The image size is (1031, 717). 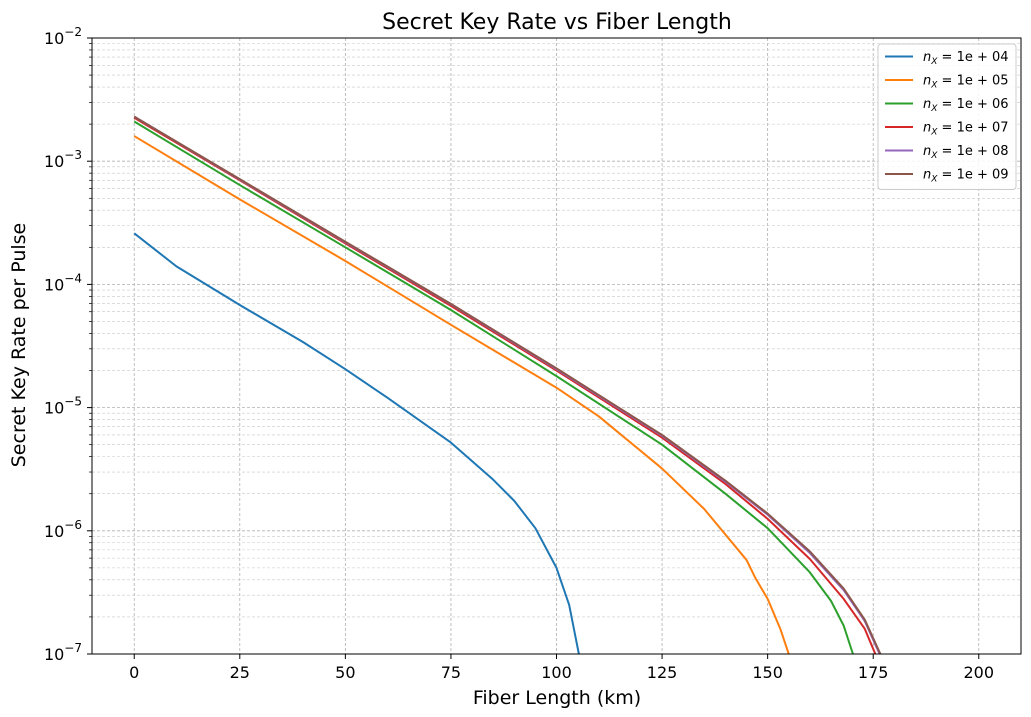 I want to click on legend-label-6: nX = 1e + 09, so click(x=966, y=176).